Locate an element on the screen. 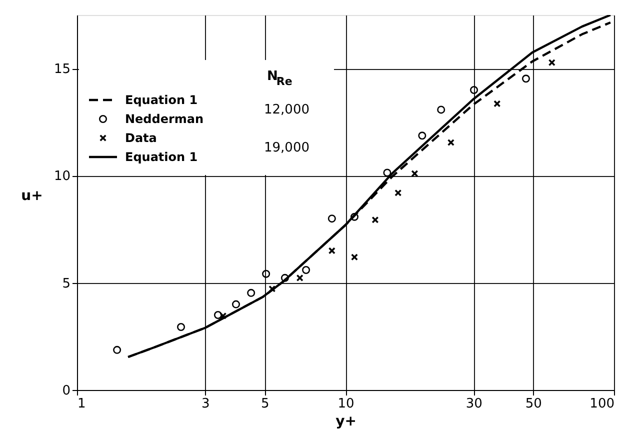 This screenshot has height=442, width=638. y-tick-label: 5 is located at coordinates (66, 284).